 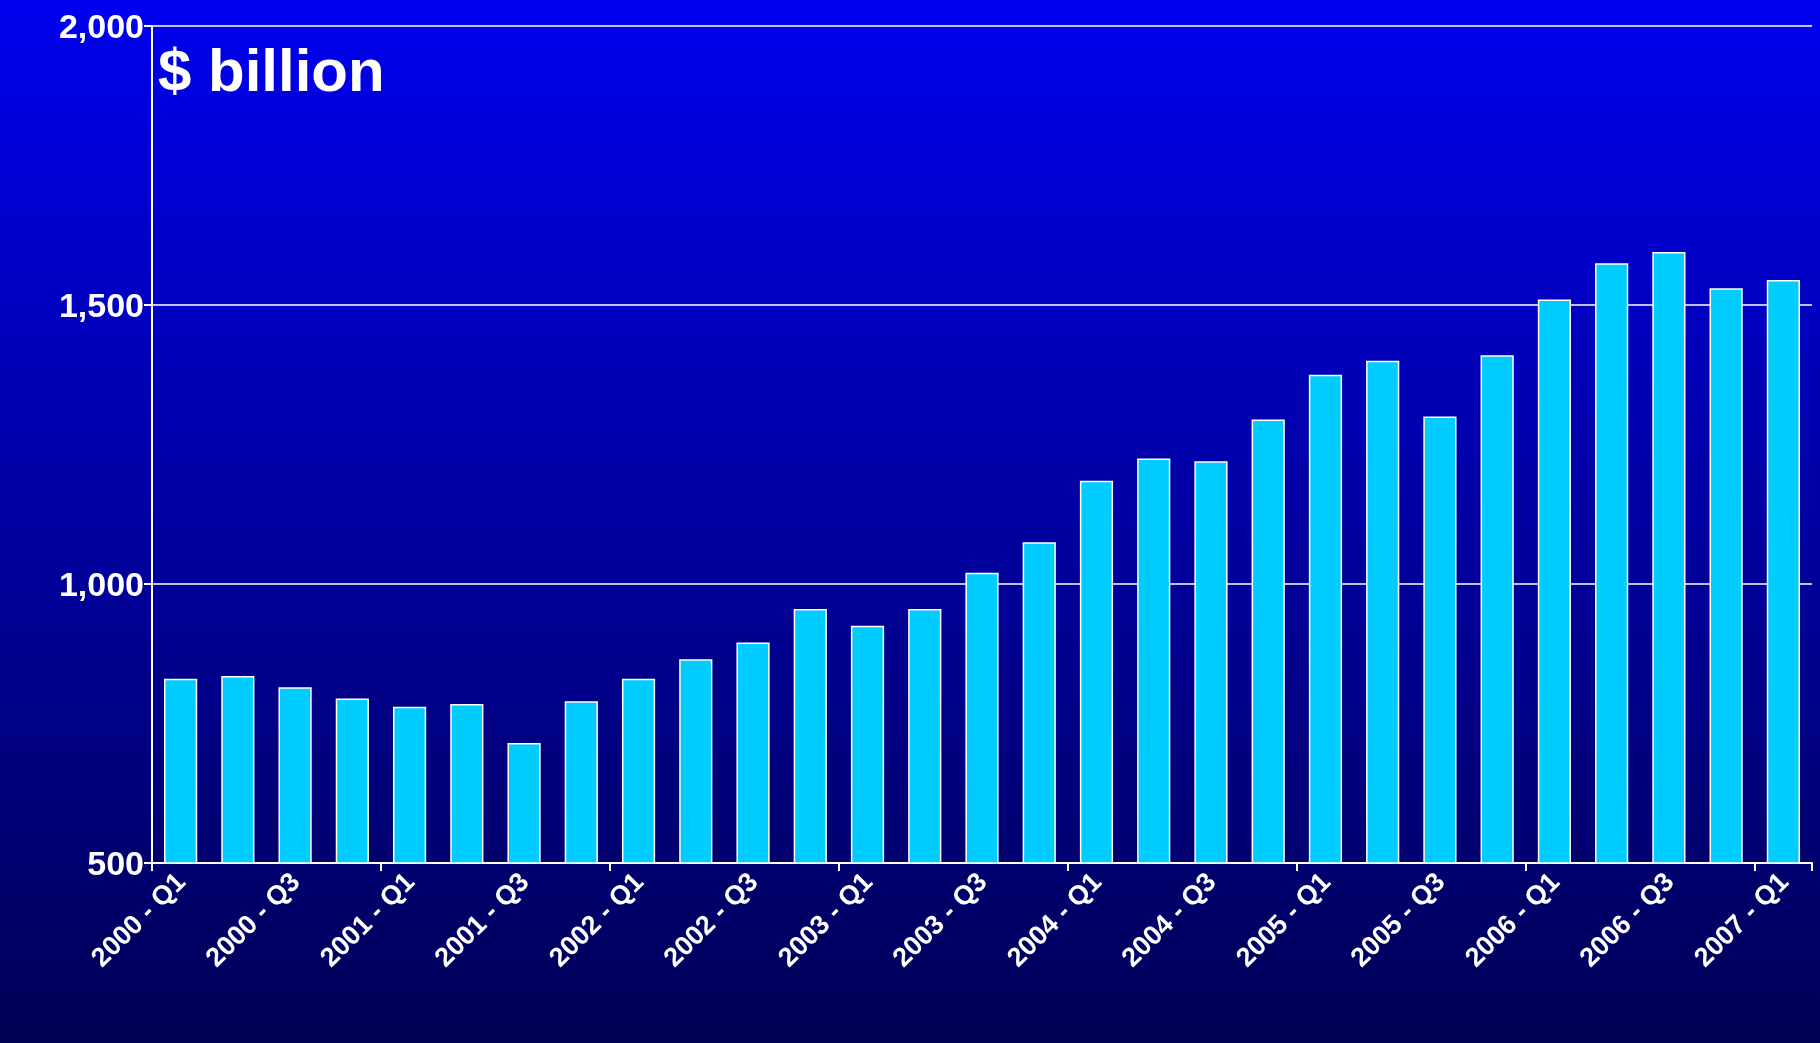 What do you see at coordinates (101, 305) in the screenshot?
I see `y-tick-label: 1,500` at bounding box center [101, 305].